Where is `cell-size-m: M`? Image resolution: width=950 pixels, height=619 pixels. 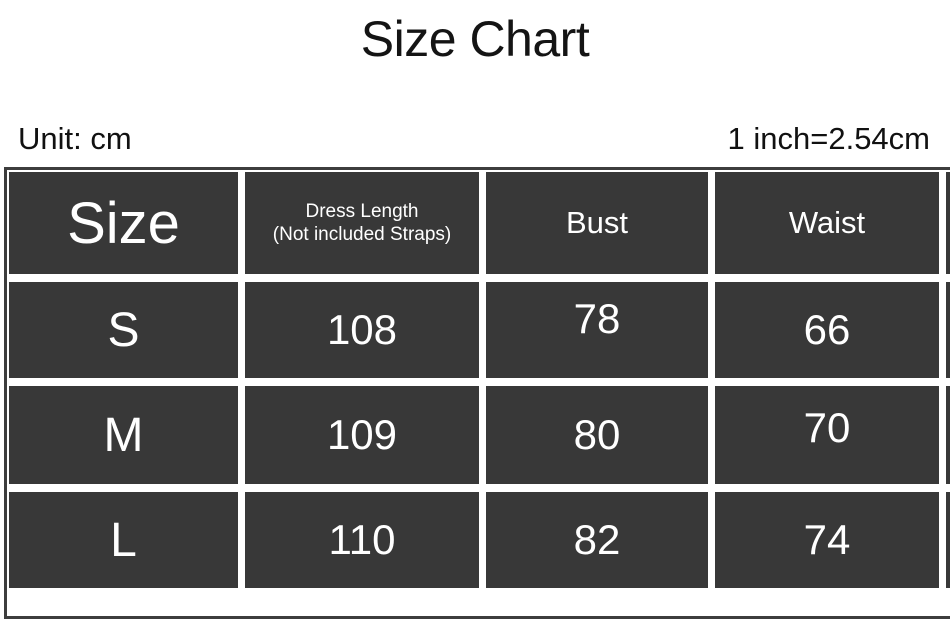 cell-size-m: M is located at coordinates (123, 435).